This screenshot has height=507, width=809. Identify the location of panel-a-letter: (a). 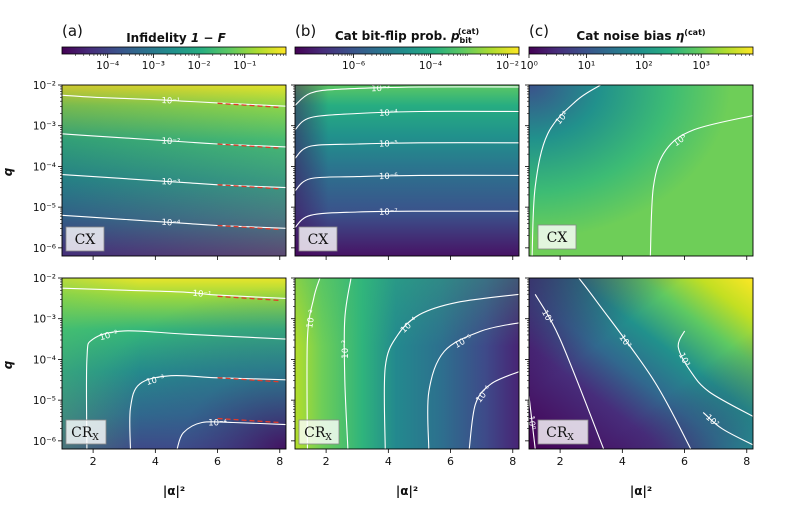
(72, 31).